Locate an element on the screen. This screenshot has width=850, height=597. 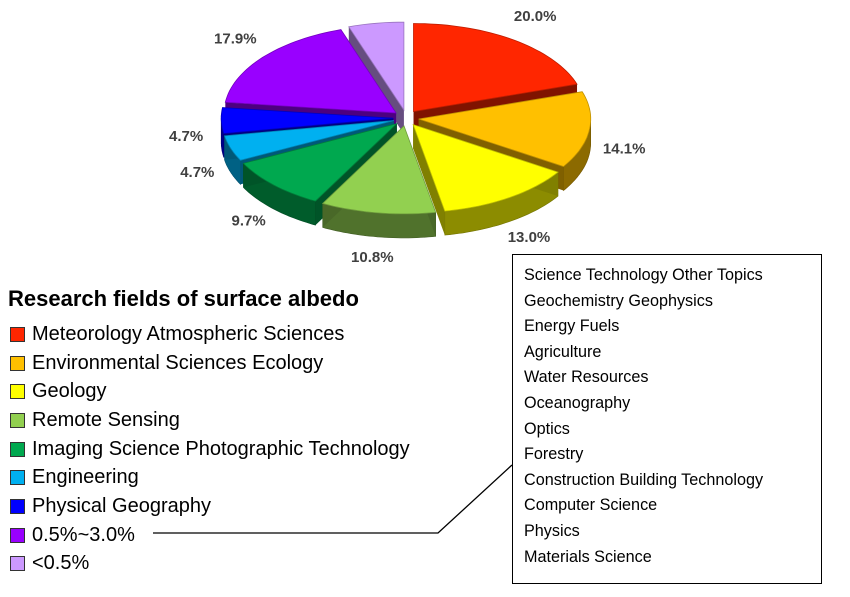
pie-value-label: 17.9% is located at coordinates (235, 39).